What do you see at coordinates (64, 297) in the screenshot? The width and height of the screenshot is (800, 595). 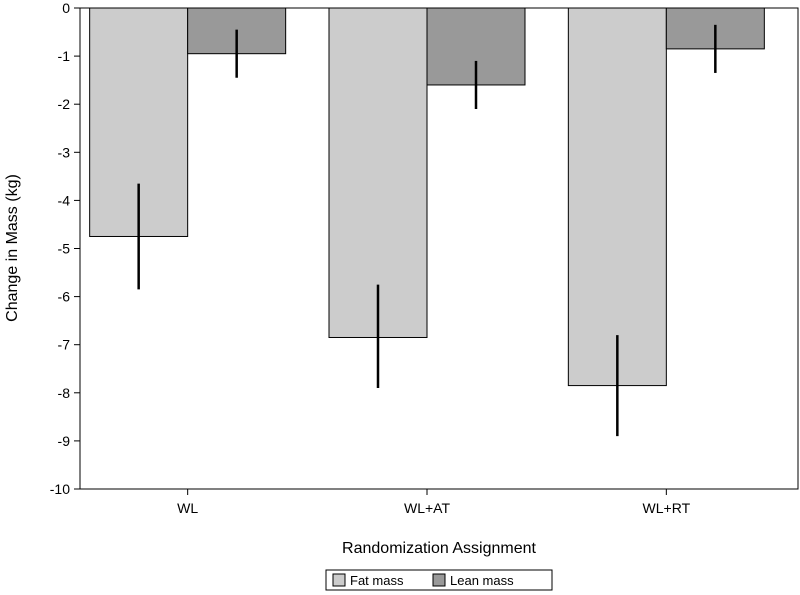 I see `y-tick-label: -6` at bounding box center [64, 297].